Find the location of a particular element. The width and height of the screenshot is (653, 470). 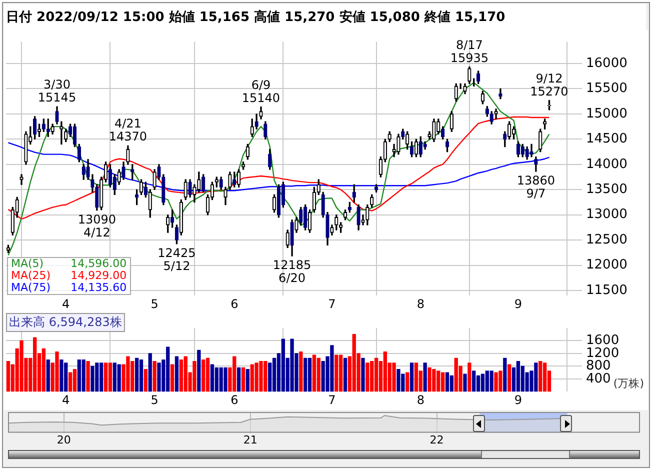

annotation: 13860 9/7 is located at coordinates (536, 186).